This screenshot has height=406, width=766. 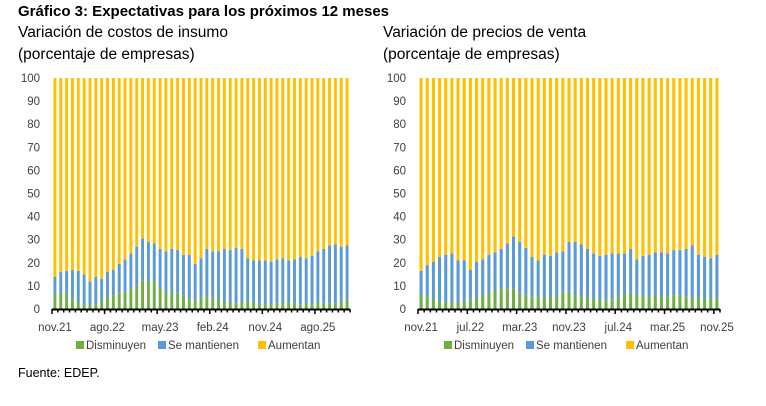 What do you see at coordinates (485, 32) in the screenshot?
I see `right-chart-title: Variación de precios de venta` at bounding box center [485, 32].